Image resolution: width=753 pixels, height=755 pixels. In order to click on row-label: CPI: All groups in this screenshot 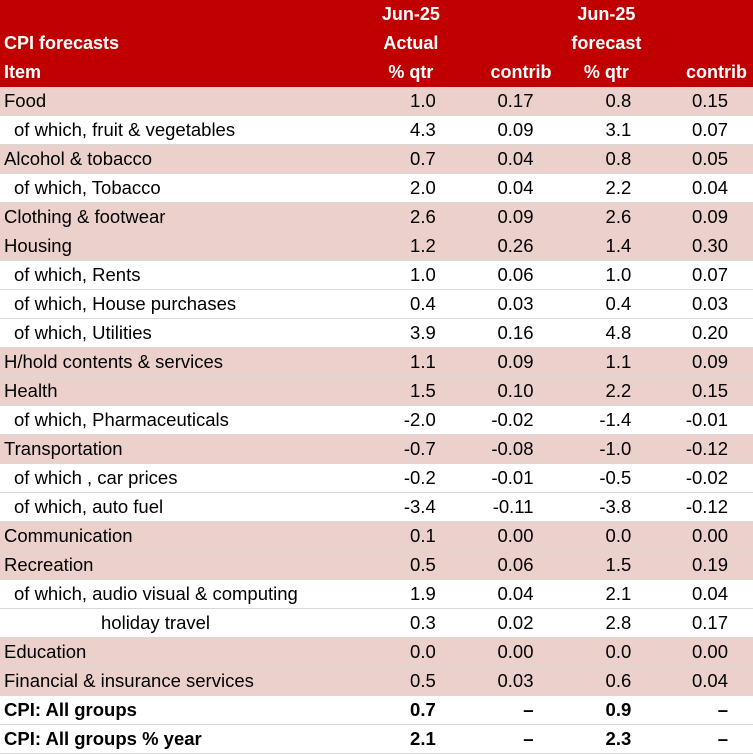, I will do `click(181, 710)`.